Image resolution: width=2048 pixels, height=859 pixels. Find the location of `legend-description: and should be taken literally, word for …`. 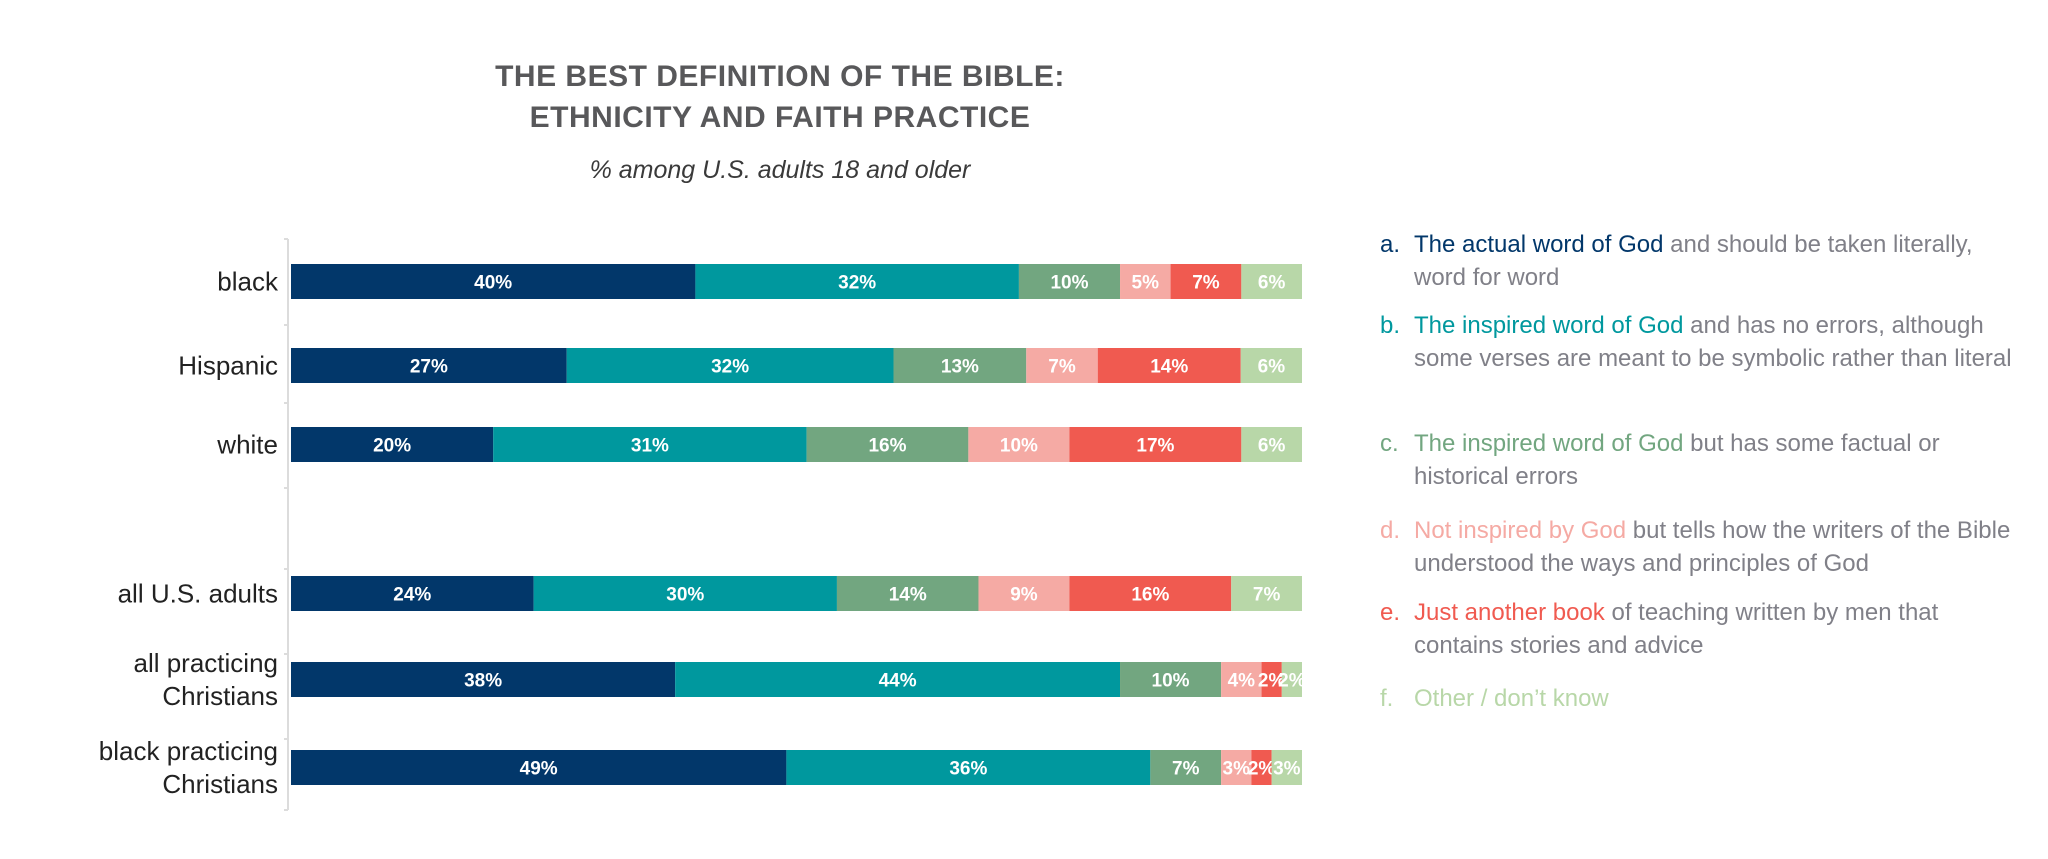

legend-description: and should be taken literally, word for … is located at coordinates (1693, 261).